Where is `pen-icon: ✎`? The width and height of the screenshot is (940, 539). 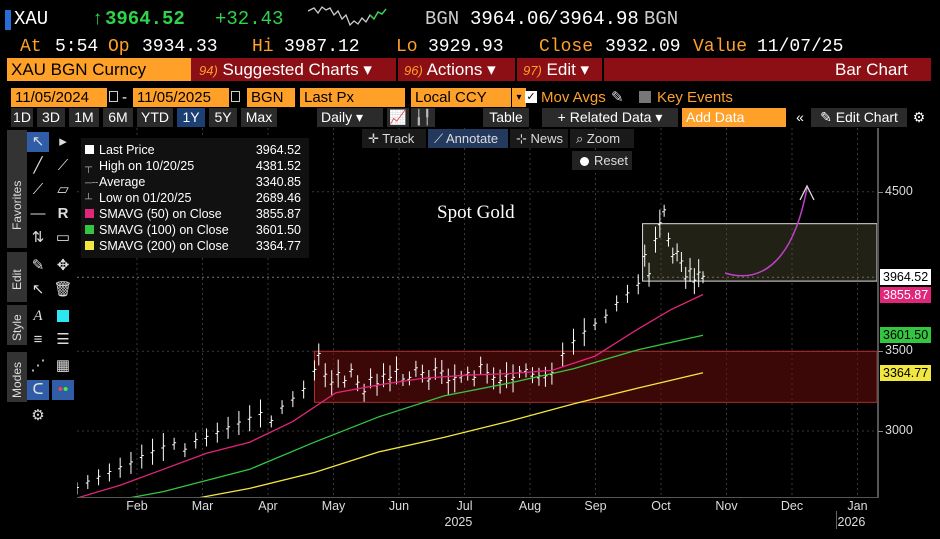
pen-icon: ✎ is located at coordinates (38, 265).